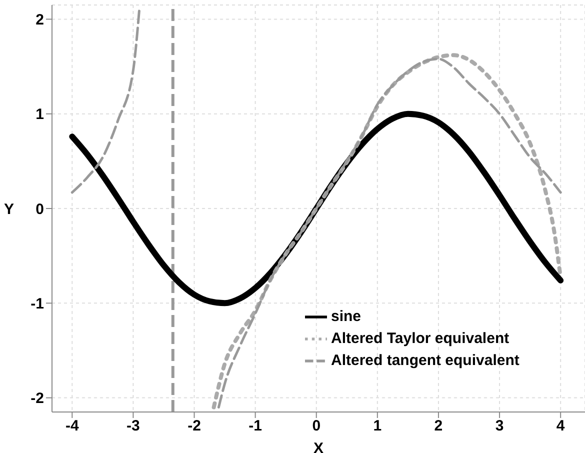  What do you see at coordinates (318, 446) in the screenshot?
I see `x-axis-title: X` at bounding box center [318, 446].